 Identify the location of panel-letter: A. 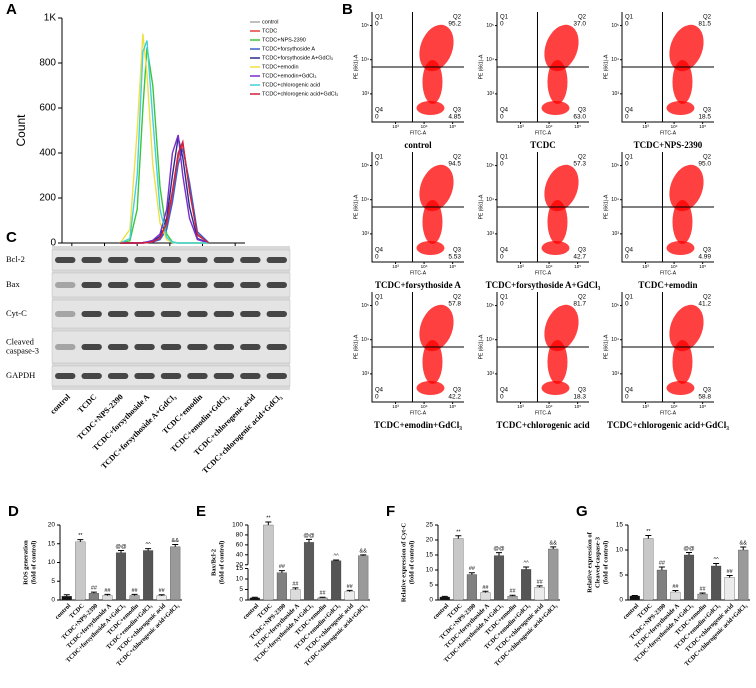
(11, 9).